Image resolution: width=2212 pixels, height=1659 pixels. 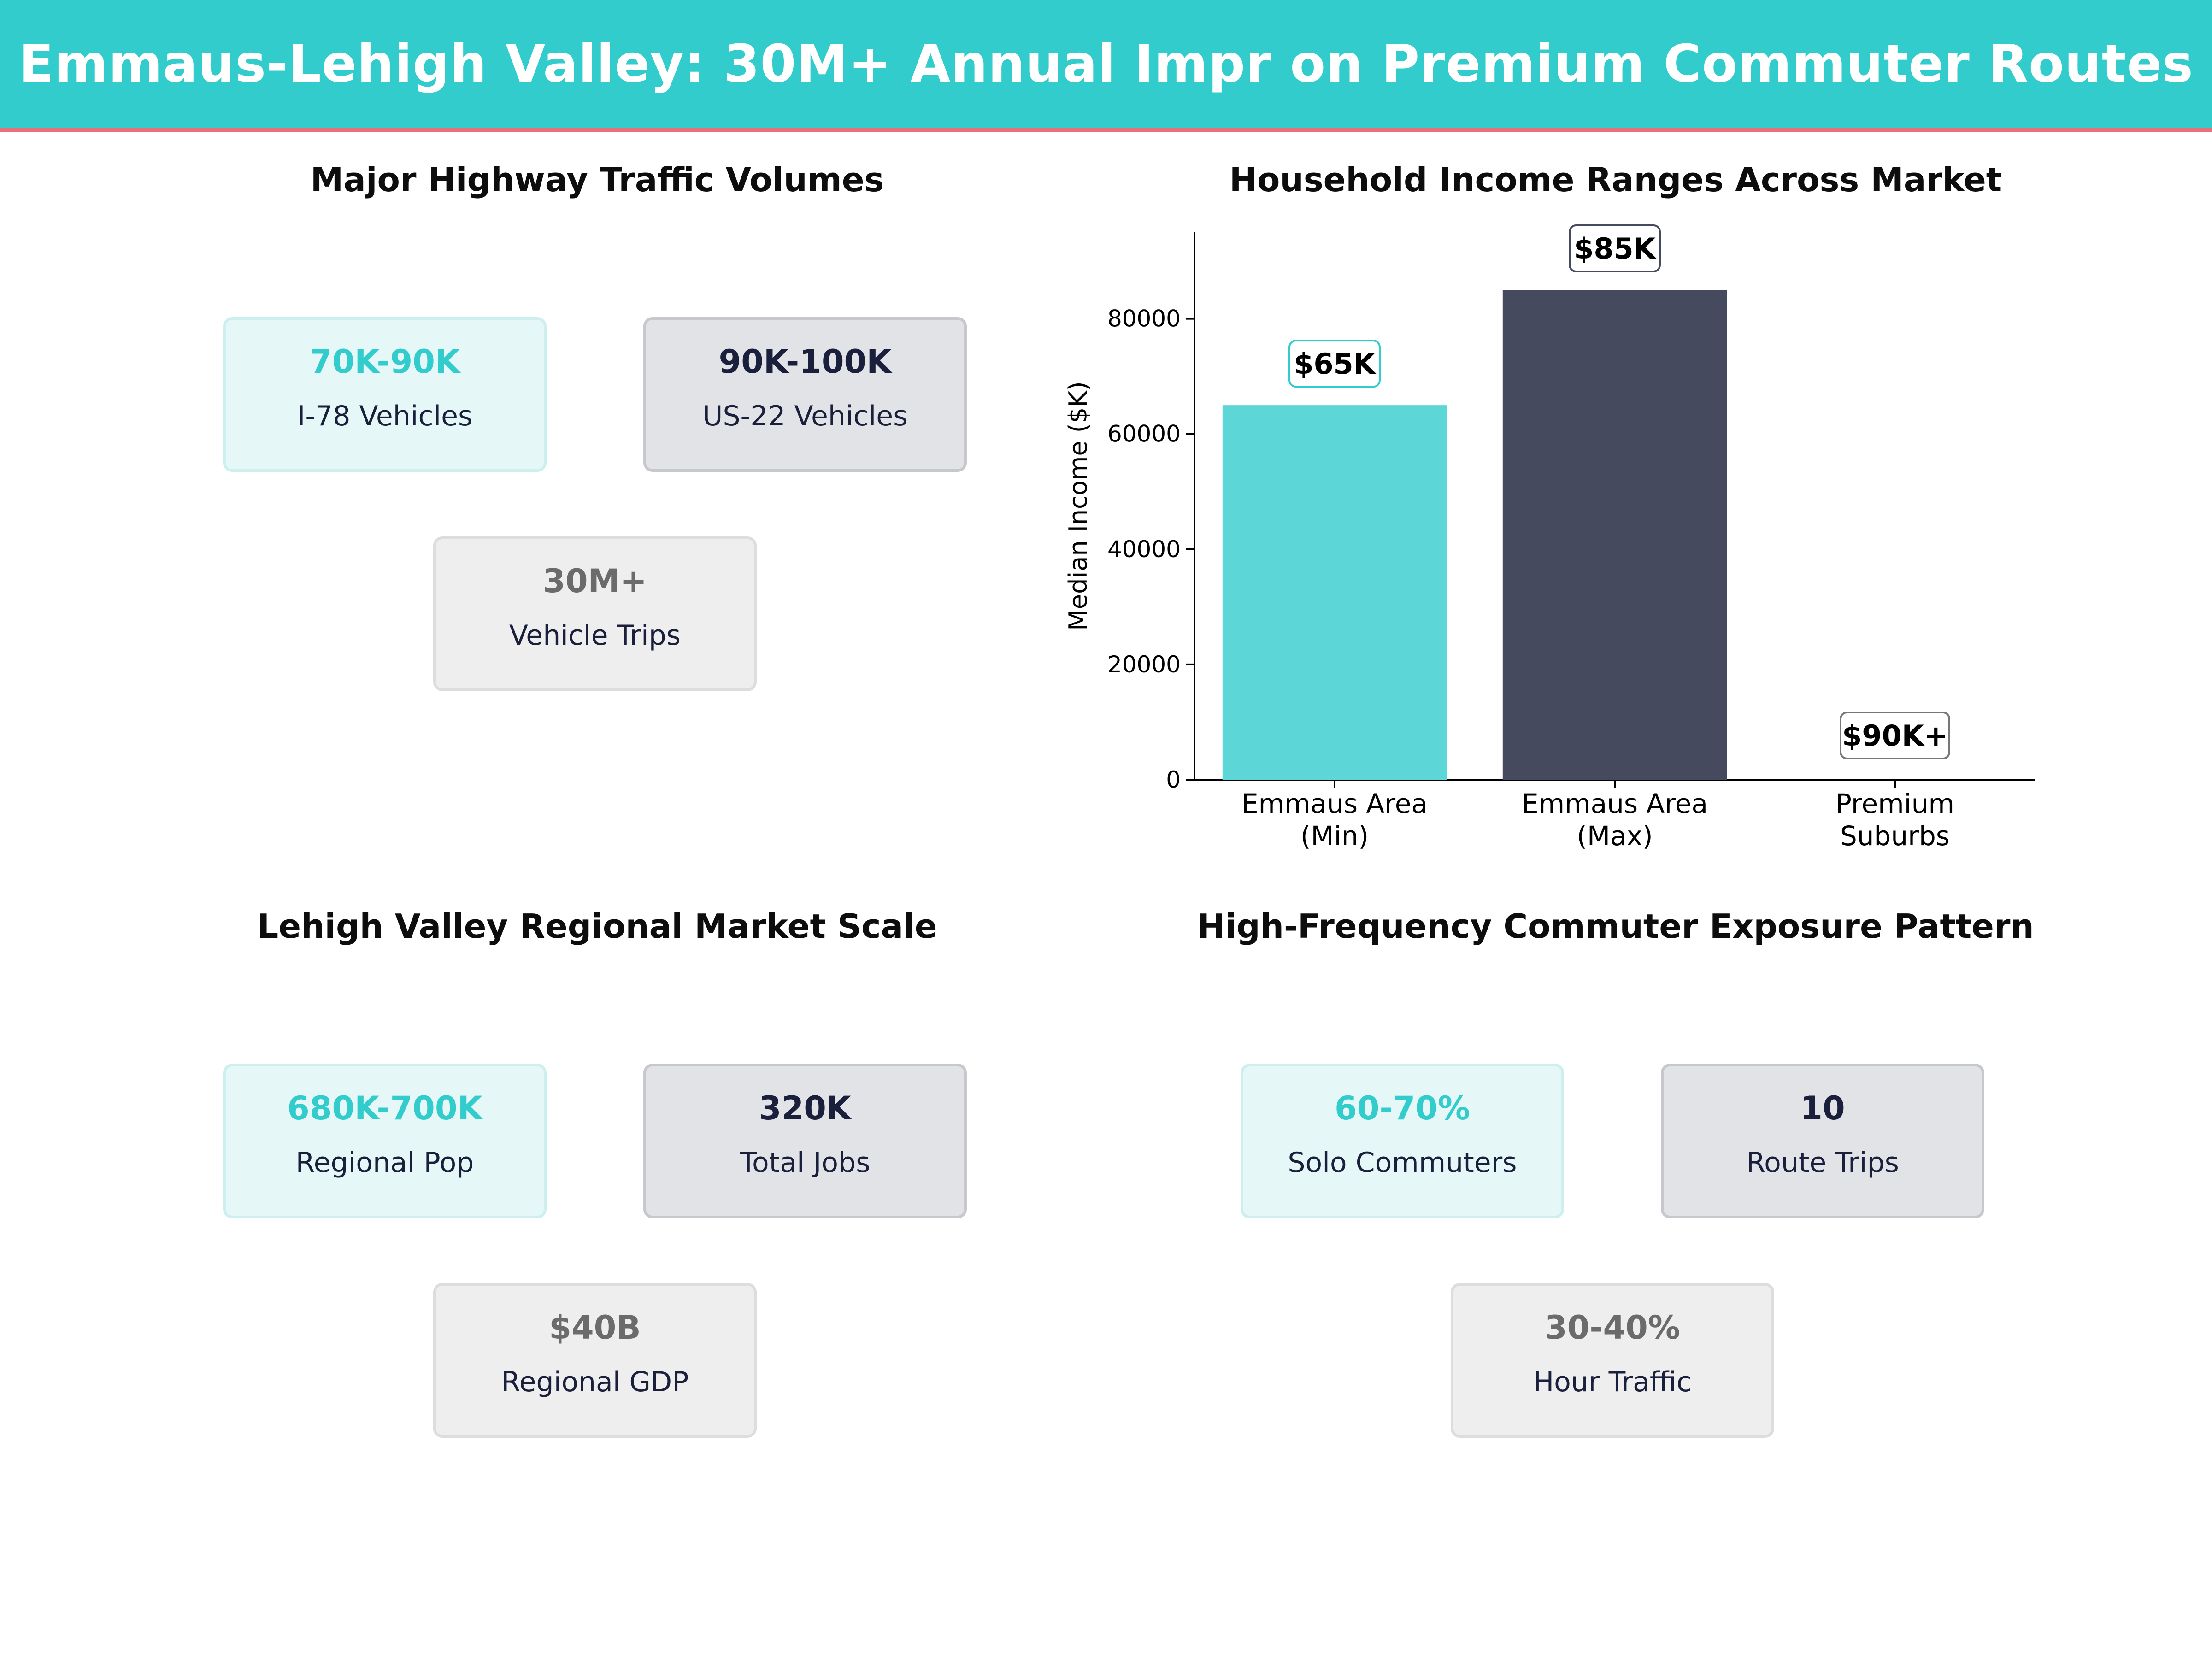 I want to click on y-tick-label: 20000, so click(x=1144, y=664).